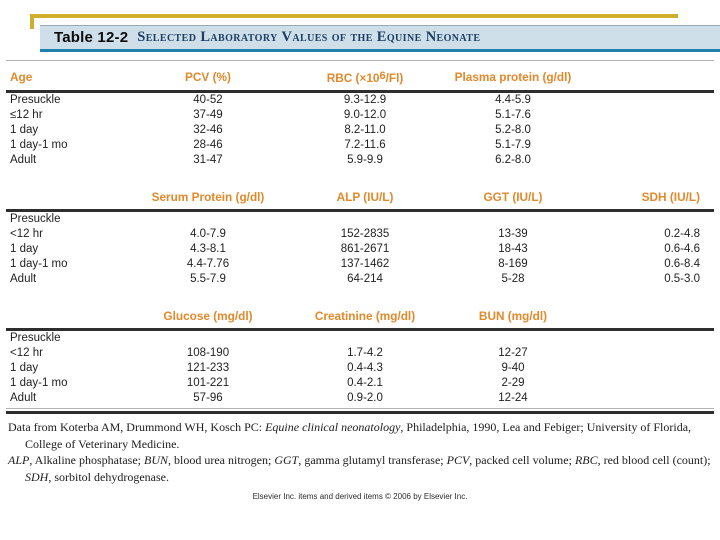 The width and height of the screenshot is (720, 540). I want to click on column-header-sdh: SDH (IU/L), so click(646, 197).